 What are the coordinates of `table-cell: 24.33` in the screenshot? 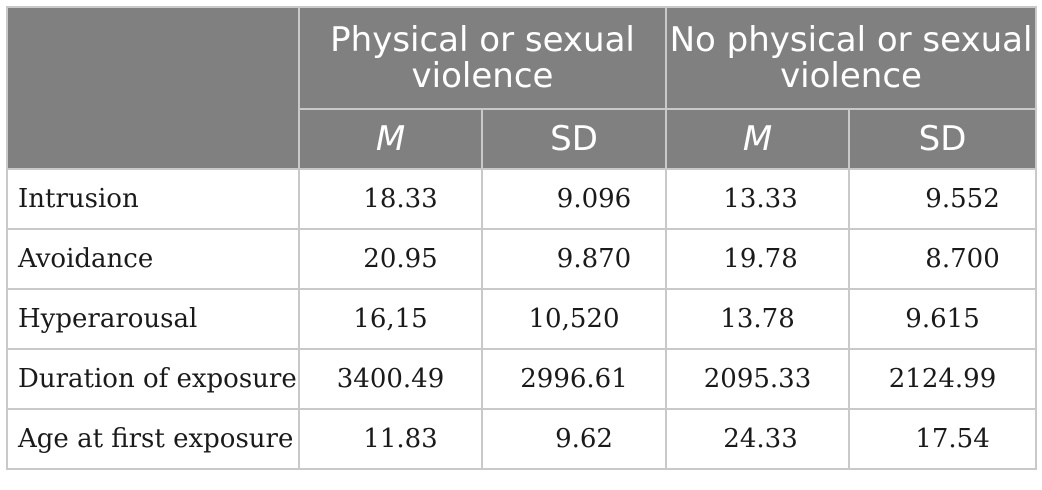 It's located at (758, 439).